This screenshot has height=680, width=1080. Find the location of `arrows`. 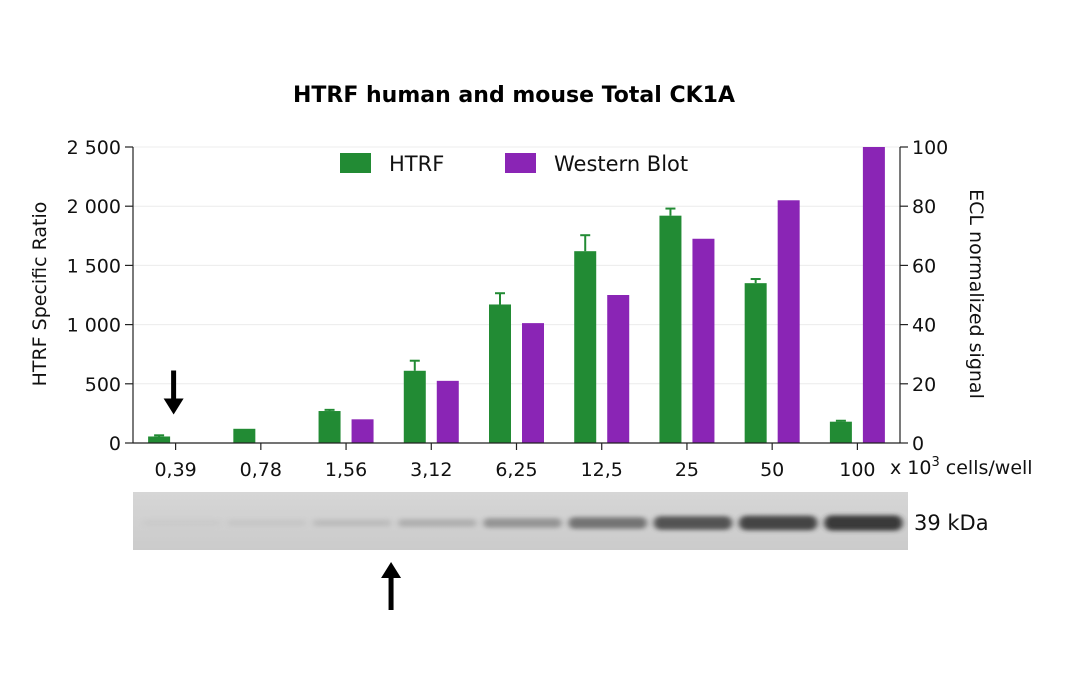

arrows is located at coordinates (282, 490).